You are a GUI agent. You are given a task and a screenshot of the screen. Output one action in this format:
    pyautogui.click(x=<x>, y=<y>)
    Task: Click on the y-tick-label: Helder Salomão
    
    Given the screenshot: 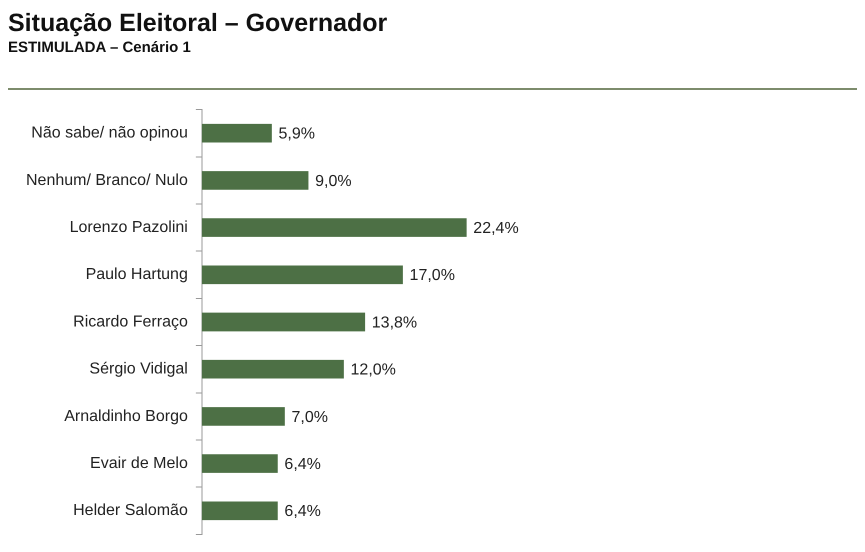 What is the action you would take?
    pyautogui.click(x=130, y=511)
    